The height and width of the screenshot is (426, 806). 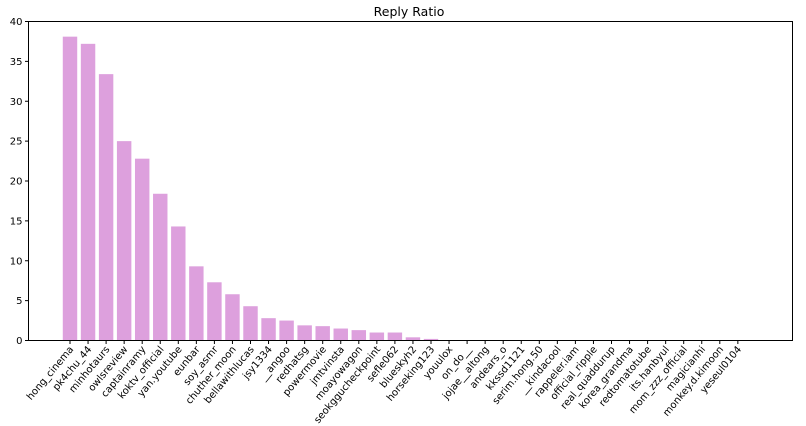 What do you see at coordinates (16, 261) in the screenshot?
I see `y-tick-label: 10` at bounding box center [16, 261].